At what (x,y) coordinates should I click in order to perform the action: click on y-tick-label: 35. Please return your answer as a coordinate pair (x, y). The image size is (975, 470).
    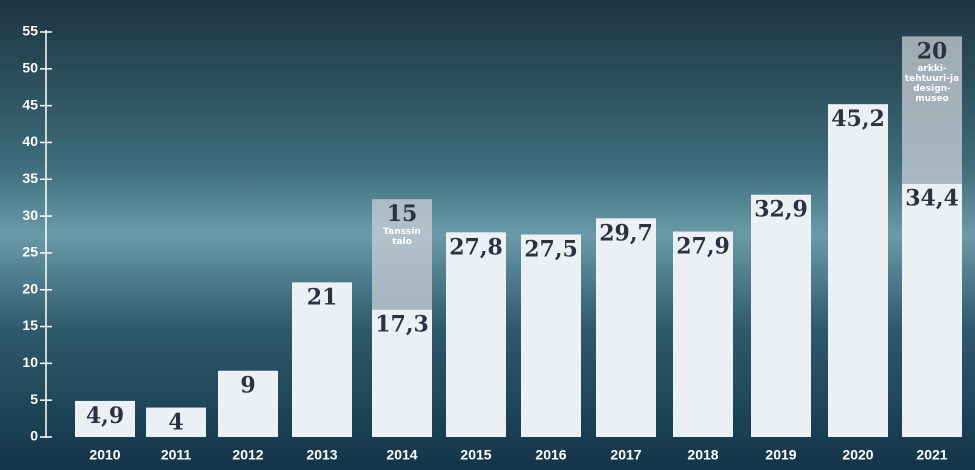
    Looking at the image, I should click on (30, 178).